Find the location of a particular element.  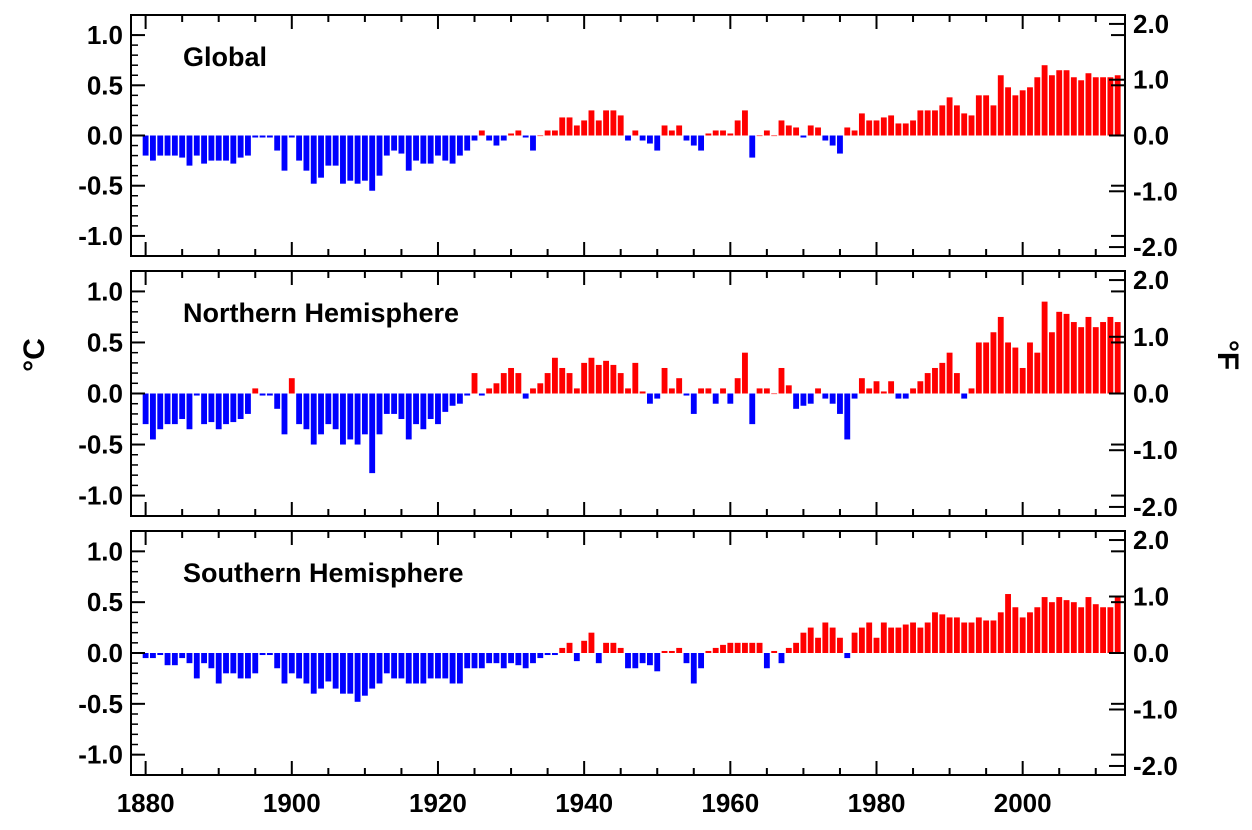

y-tick-label-celsius: 1.0 is located at coordinates (105, 291).